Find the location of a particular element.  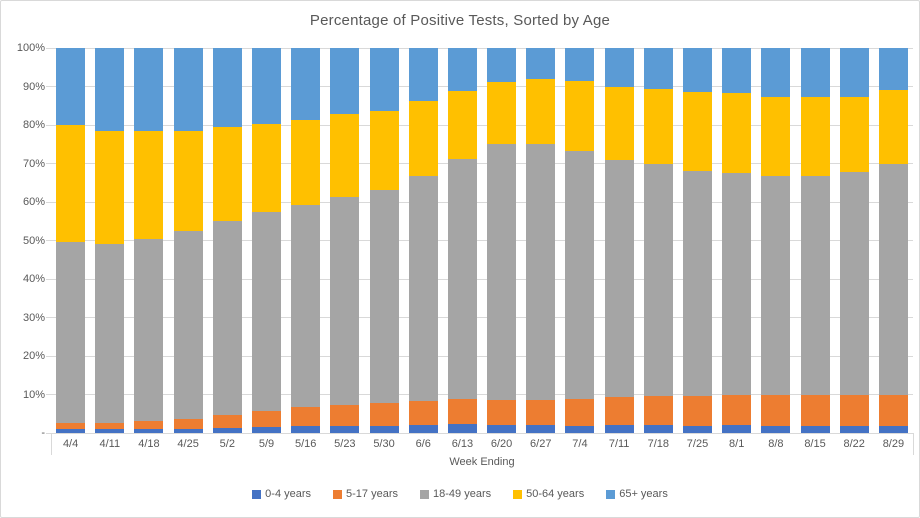

x-axis-label: 8/29 is located at coordinates (893, 444).